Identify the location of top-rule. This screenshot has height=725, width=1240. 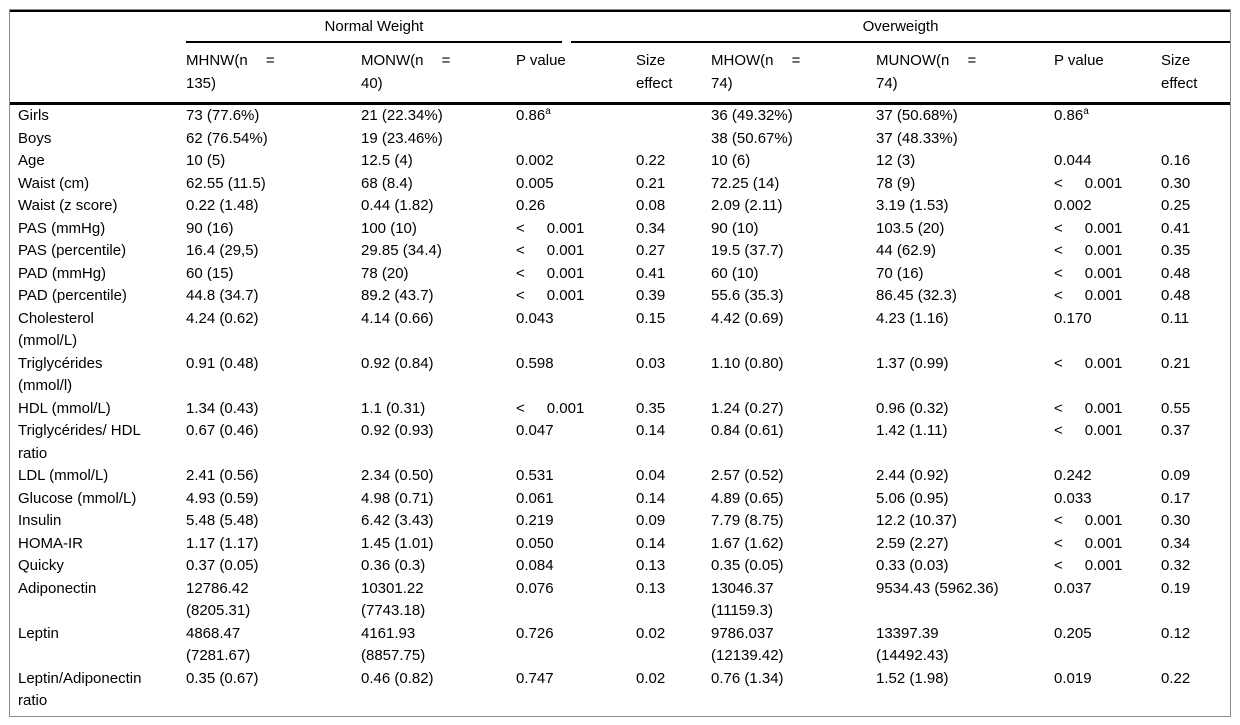
(620, 11).